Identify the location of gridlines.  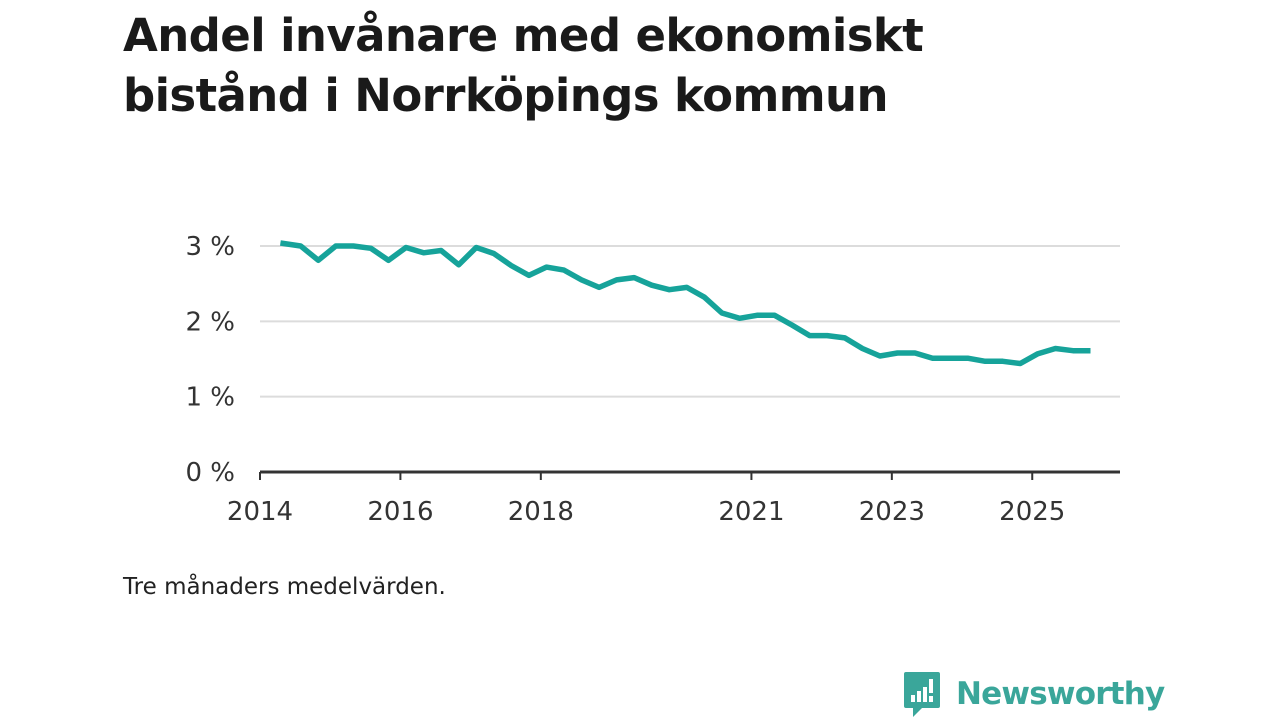
(690, 321).